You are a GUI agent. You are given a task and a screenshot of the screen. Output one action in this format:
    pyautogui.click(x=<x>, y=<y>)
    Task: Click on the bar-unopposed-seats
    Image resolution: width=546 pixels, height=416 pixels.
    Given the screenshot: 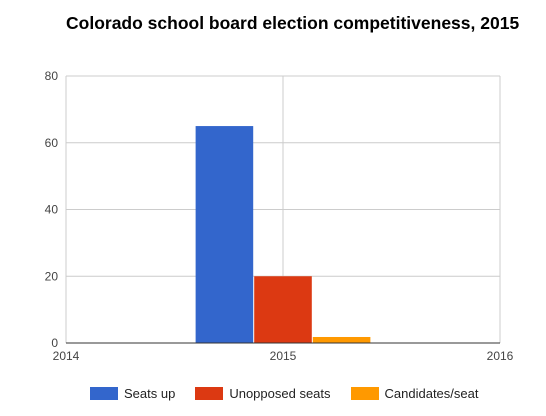 What is the action you would take?
    pyautogui.click(x=283, y=309)
    